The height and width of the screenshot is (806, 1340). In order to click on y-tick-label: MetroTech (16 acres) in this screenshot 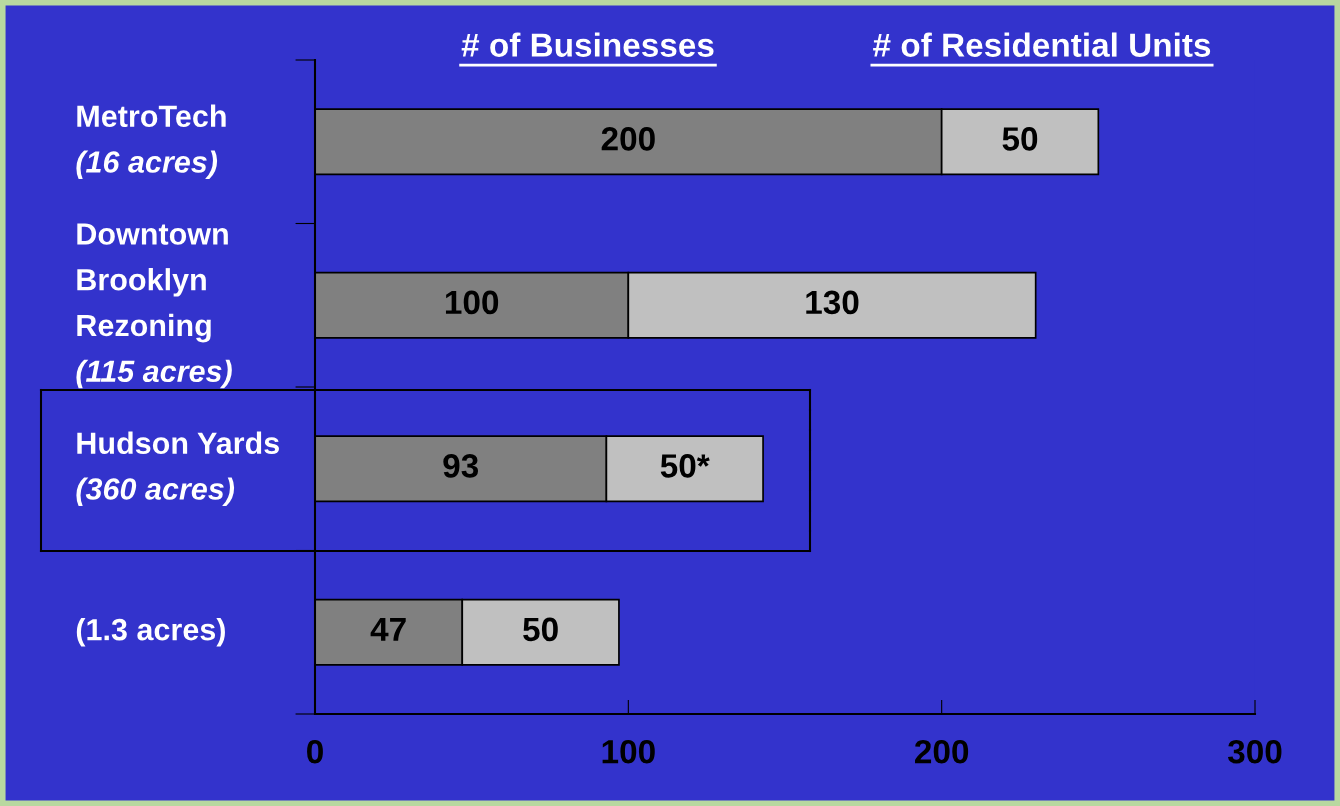, I will do `click(151, 141)`.